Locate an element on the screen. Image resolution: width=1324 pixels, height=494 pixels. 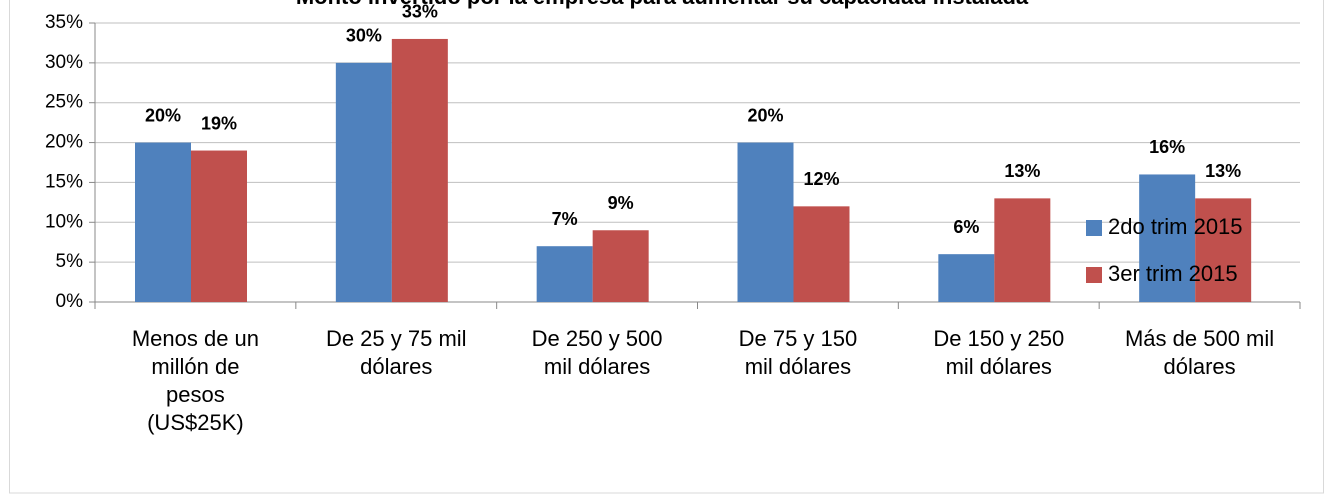
y-tick-label: 25% is located at coordinates (64, 102).